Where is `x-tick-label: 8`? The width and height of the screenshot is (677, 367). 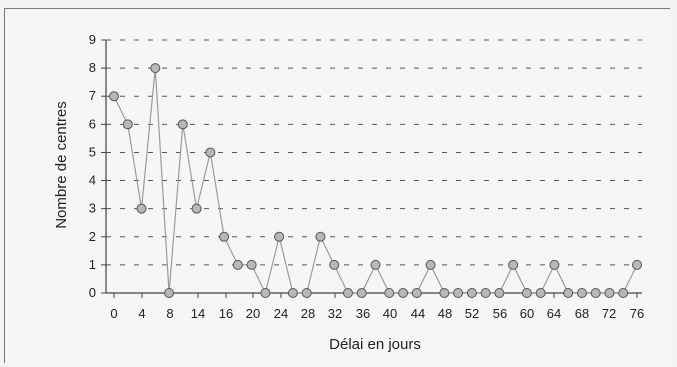
x-tick-label: 8 is located at coordinates (169, 313).